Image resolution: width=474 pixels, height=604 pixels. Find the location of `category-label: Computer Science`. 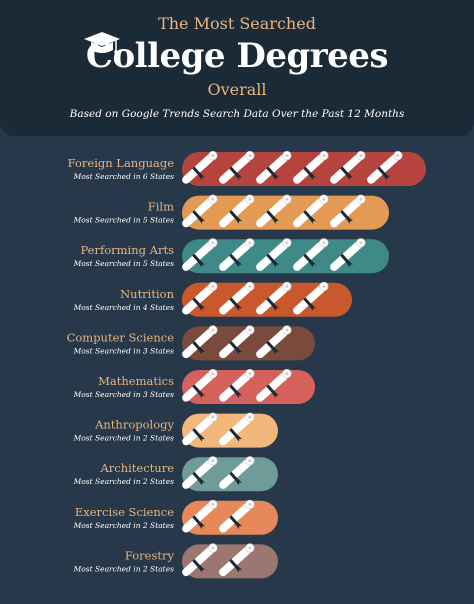

category-label: Computer Science is located at coordinates (121, 337).